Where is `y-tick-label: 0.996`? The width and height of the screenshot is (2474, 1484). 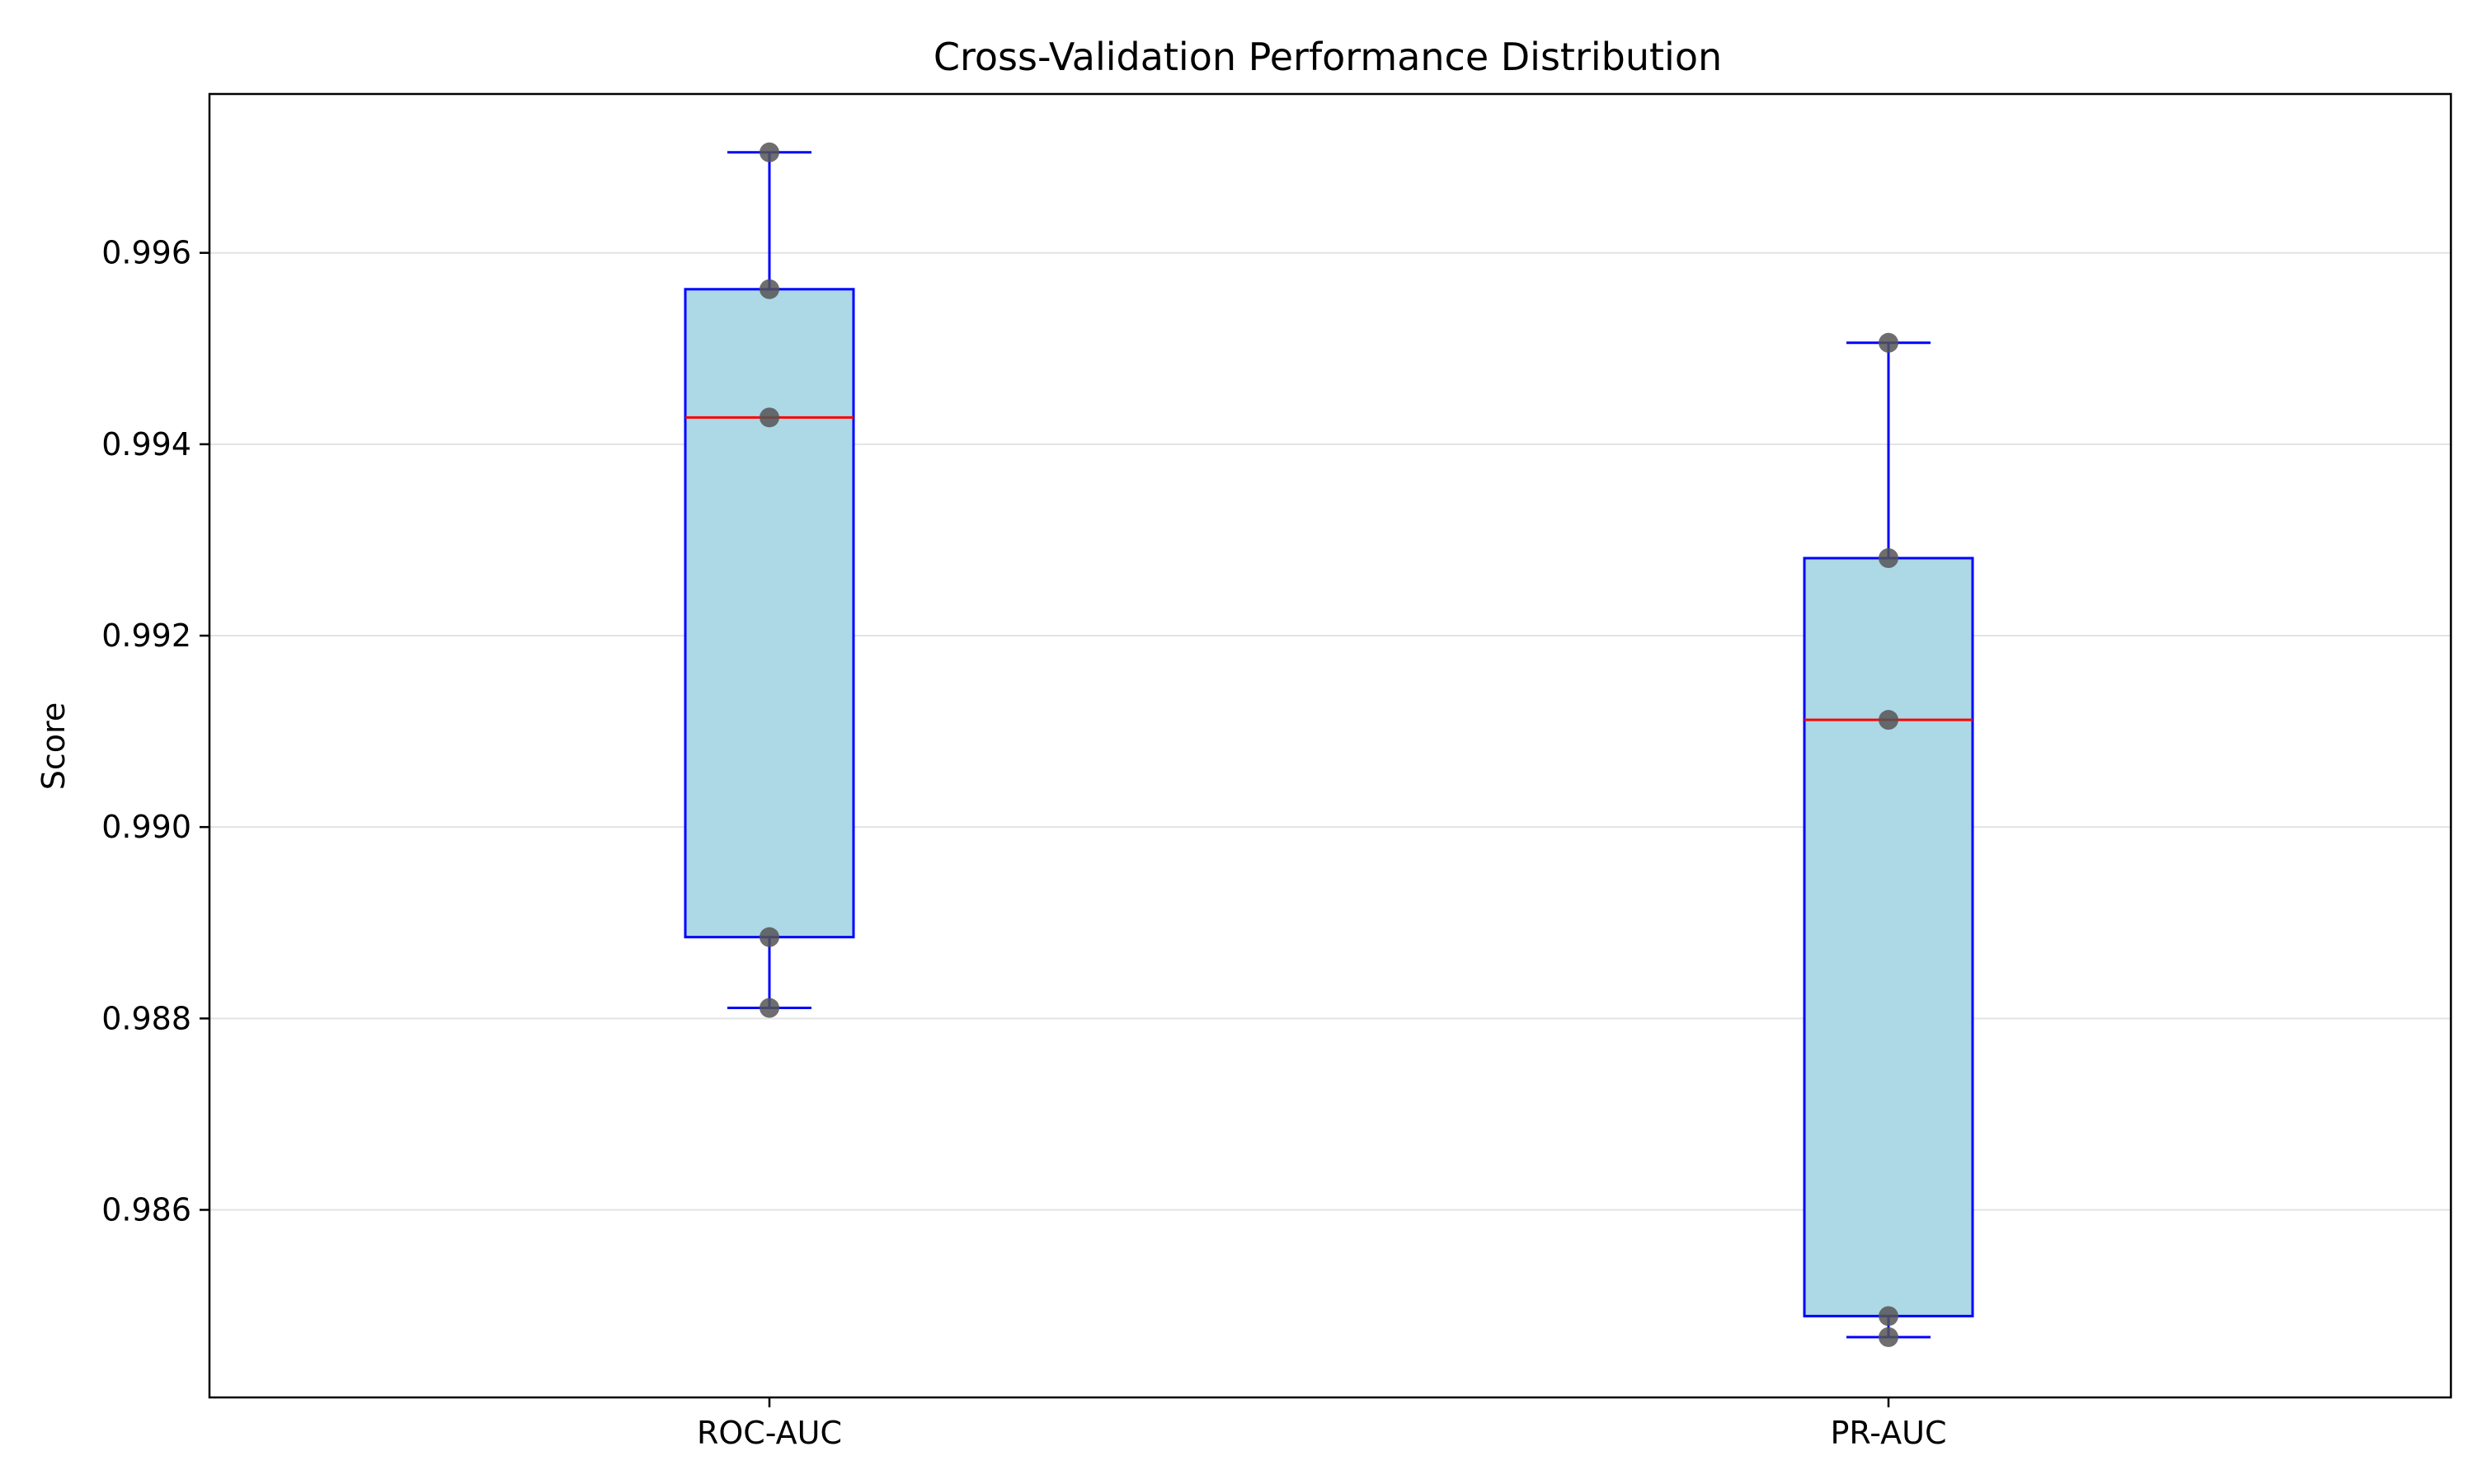 y-tick-label: 0.996 is located at coordinates (146, 253).